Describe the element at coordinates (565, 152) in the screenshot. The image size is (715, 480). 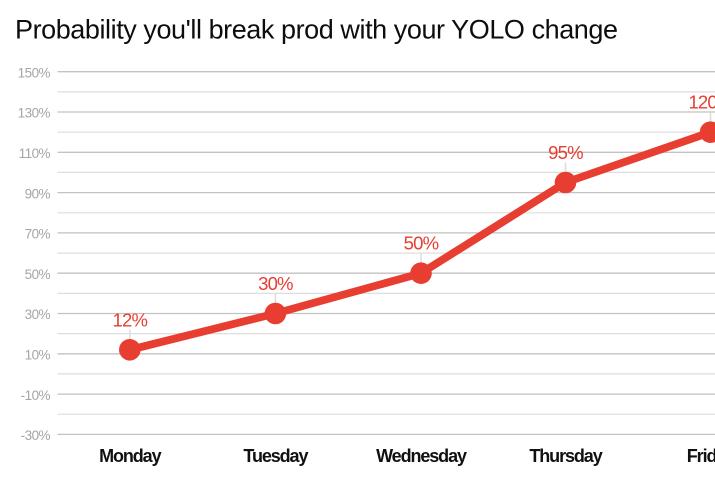
I see `svg-text: 95%` at that location.